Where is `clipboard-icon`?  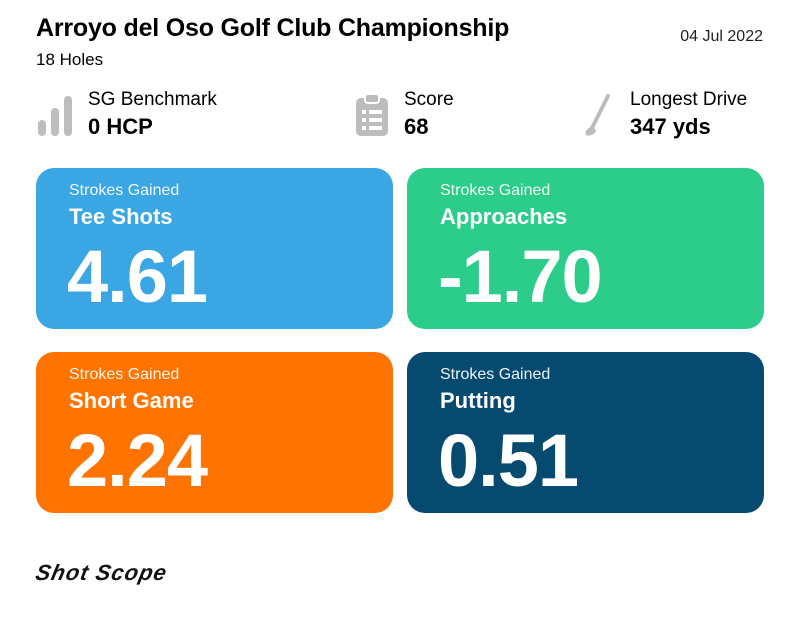 clipboard-icon is located at coordinates (379, 115).